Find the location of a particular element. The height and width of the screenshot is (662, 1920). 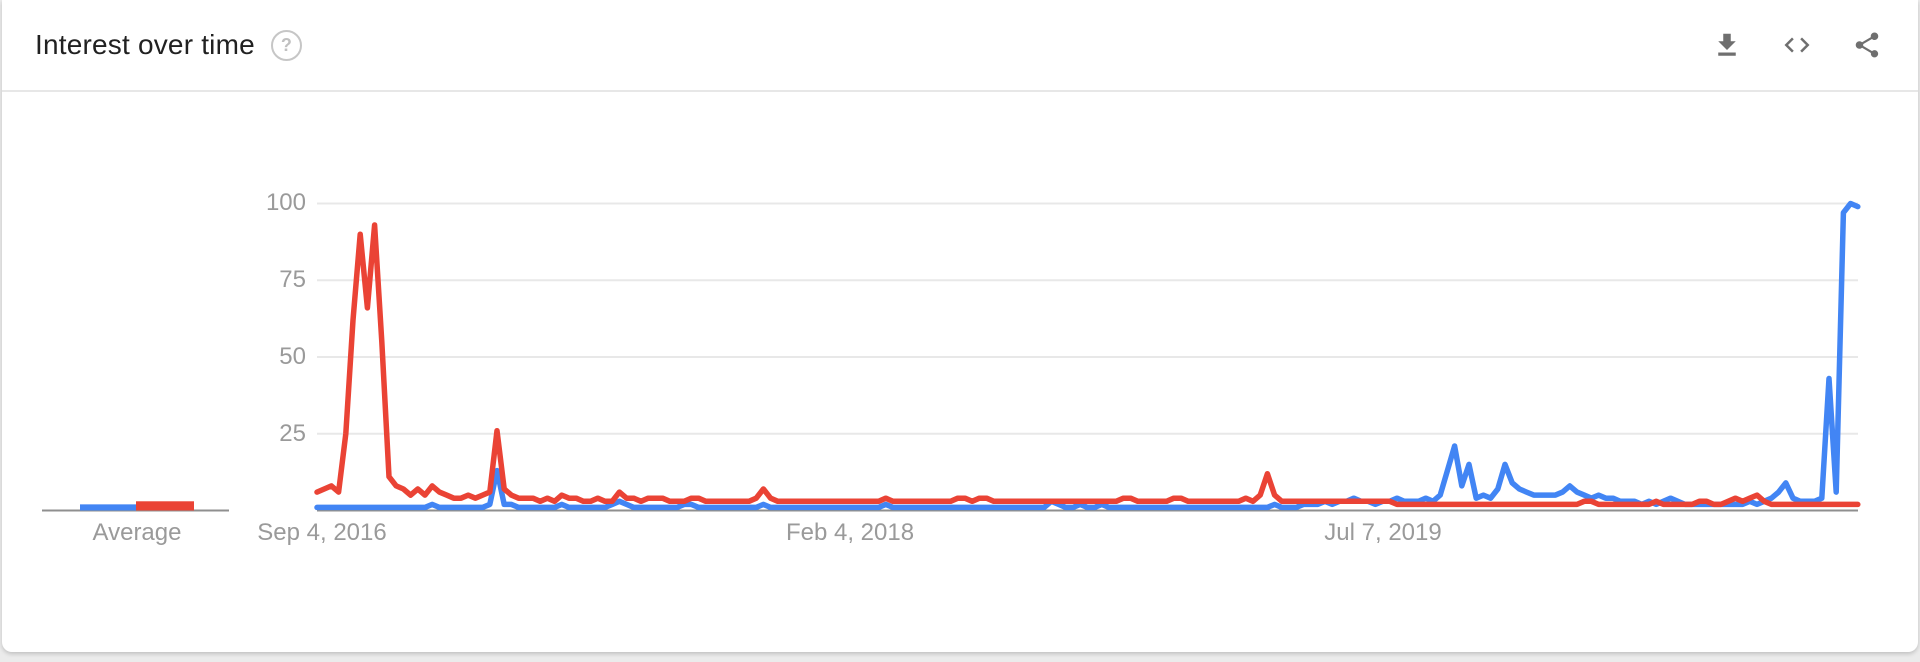

card-actions is located at coordinates (1815, 45).